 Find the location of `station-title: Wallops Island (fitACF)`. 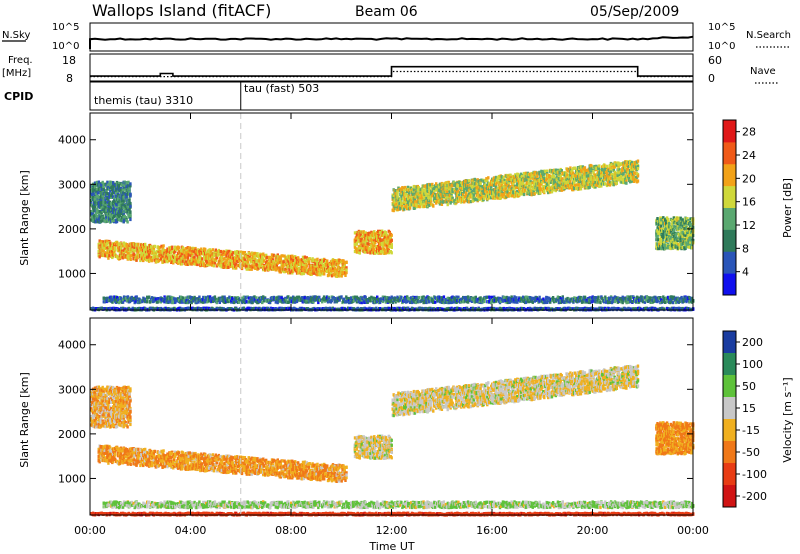

station-title: Wallops Island (fitACF) is located at coordinates (181, 10).